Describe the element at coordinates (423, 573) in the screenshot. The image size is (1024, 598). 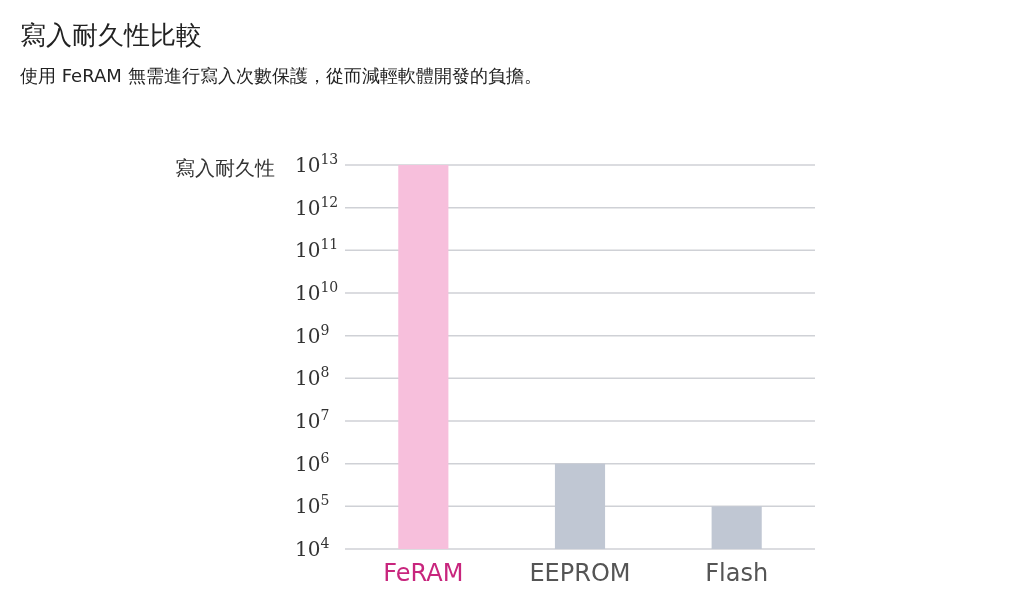
I see `x-tick-label: FeRAM` at that location.